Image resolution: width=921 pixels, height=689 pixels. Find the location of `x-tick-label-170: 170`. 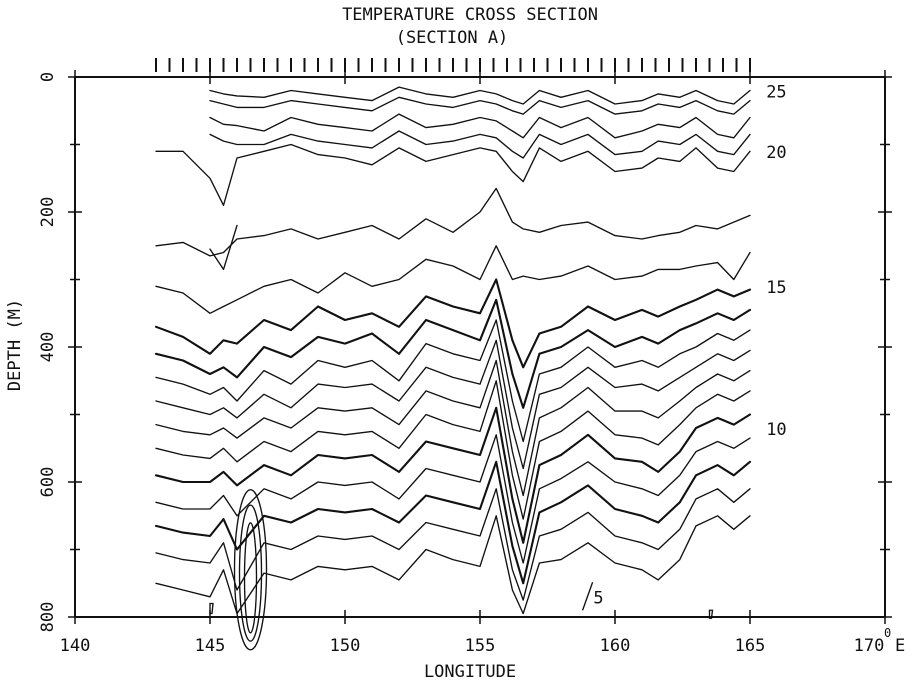

x-tick-label-170: 170 is located at coordinates (869, 646).